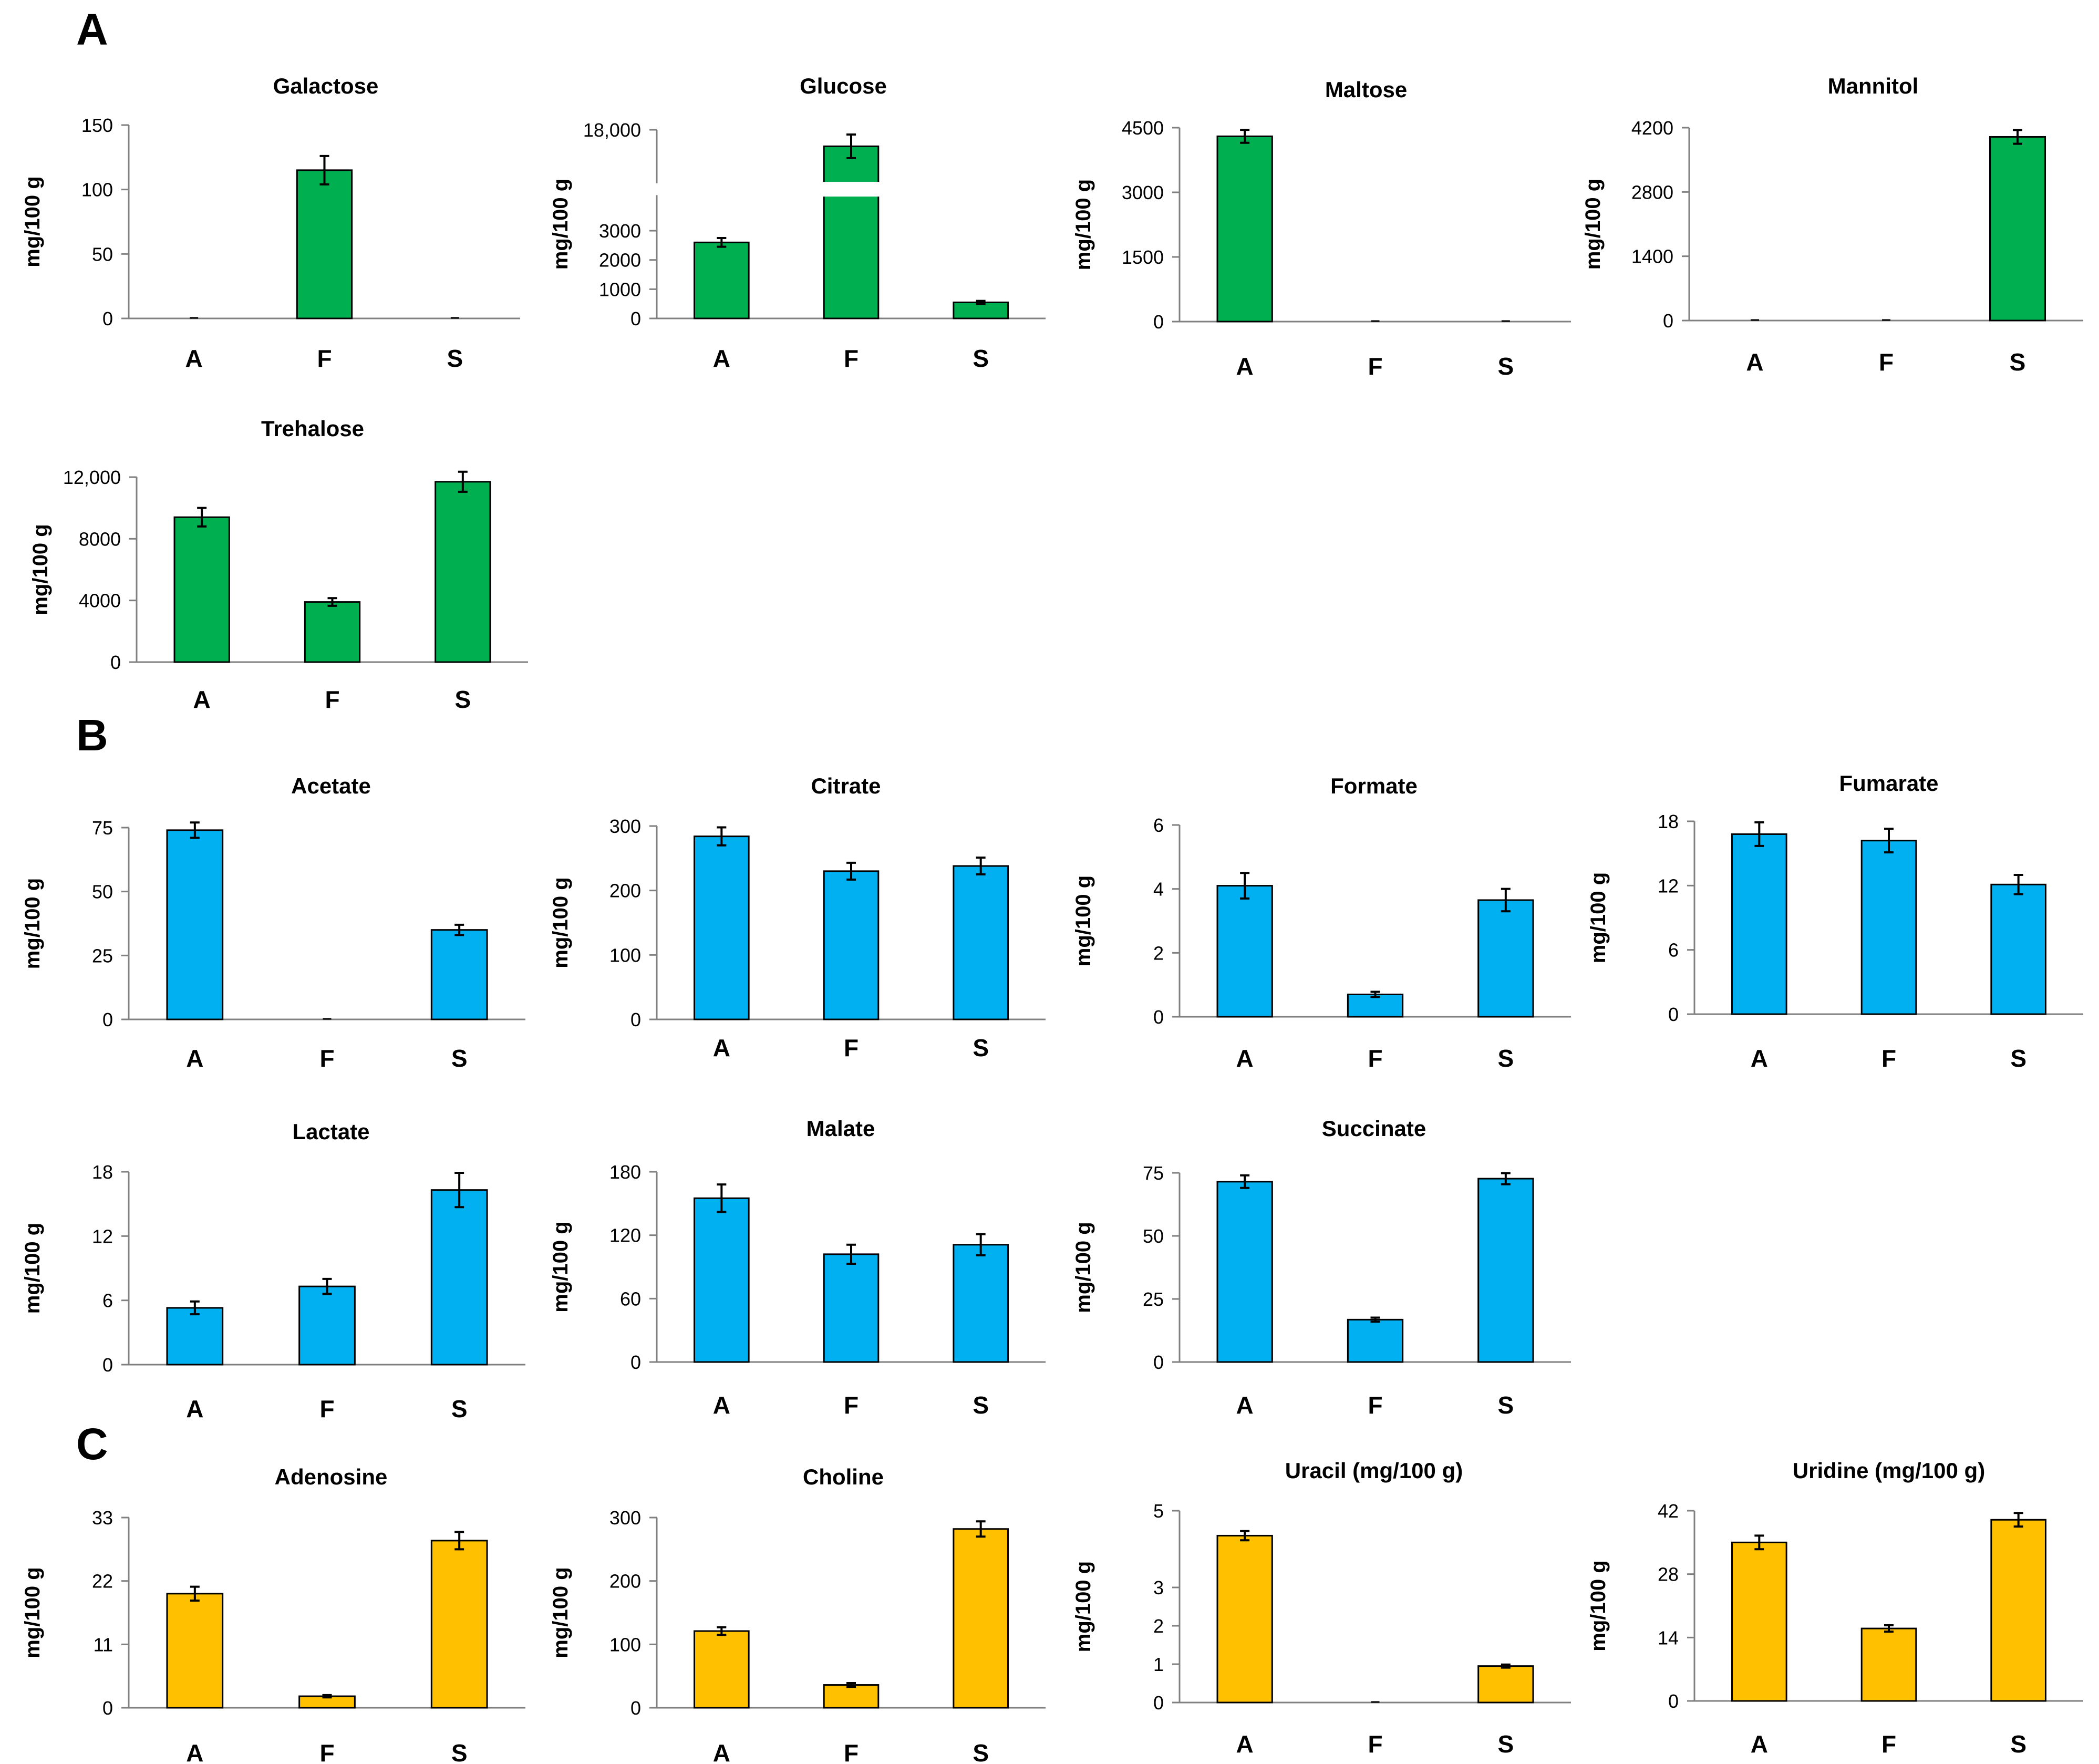 Image resolution: width=2099 pixels, height=1764 pixels. Describe the element at coordinates (1158, 1665) in the screenshot. I see `y-tick-label: 1` at that location.